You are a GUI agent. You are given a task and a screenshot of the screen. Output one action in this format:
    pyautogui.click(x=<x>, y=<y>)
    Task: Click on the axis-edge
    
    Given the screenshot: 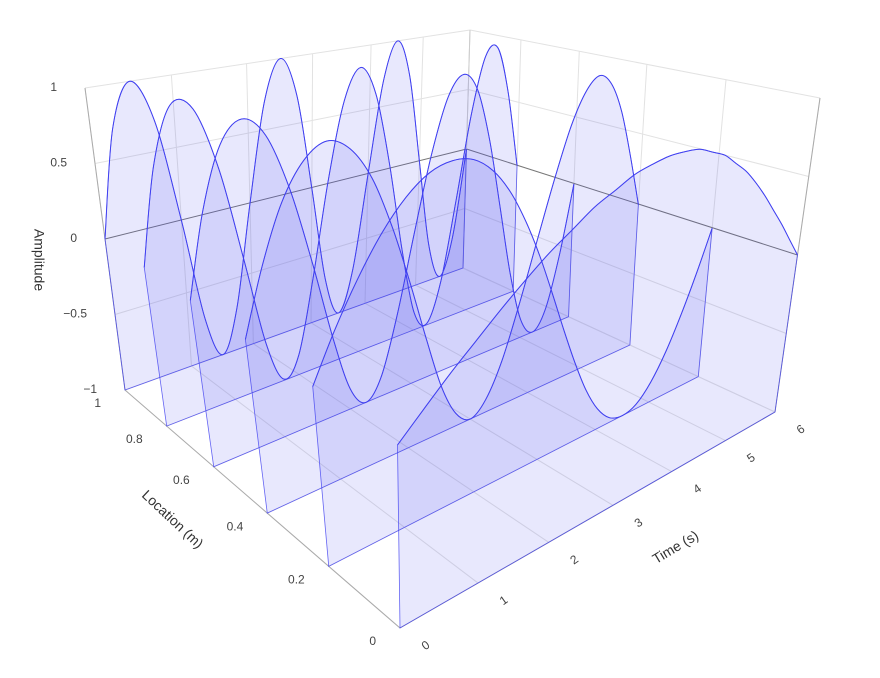 What is the action you would take?
    pyautogui.click(x=262, y=509)
    